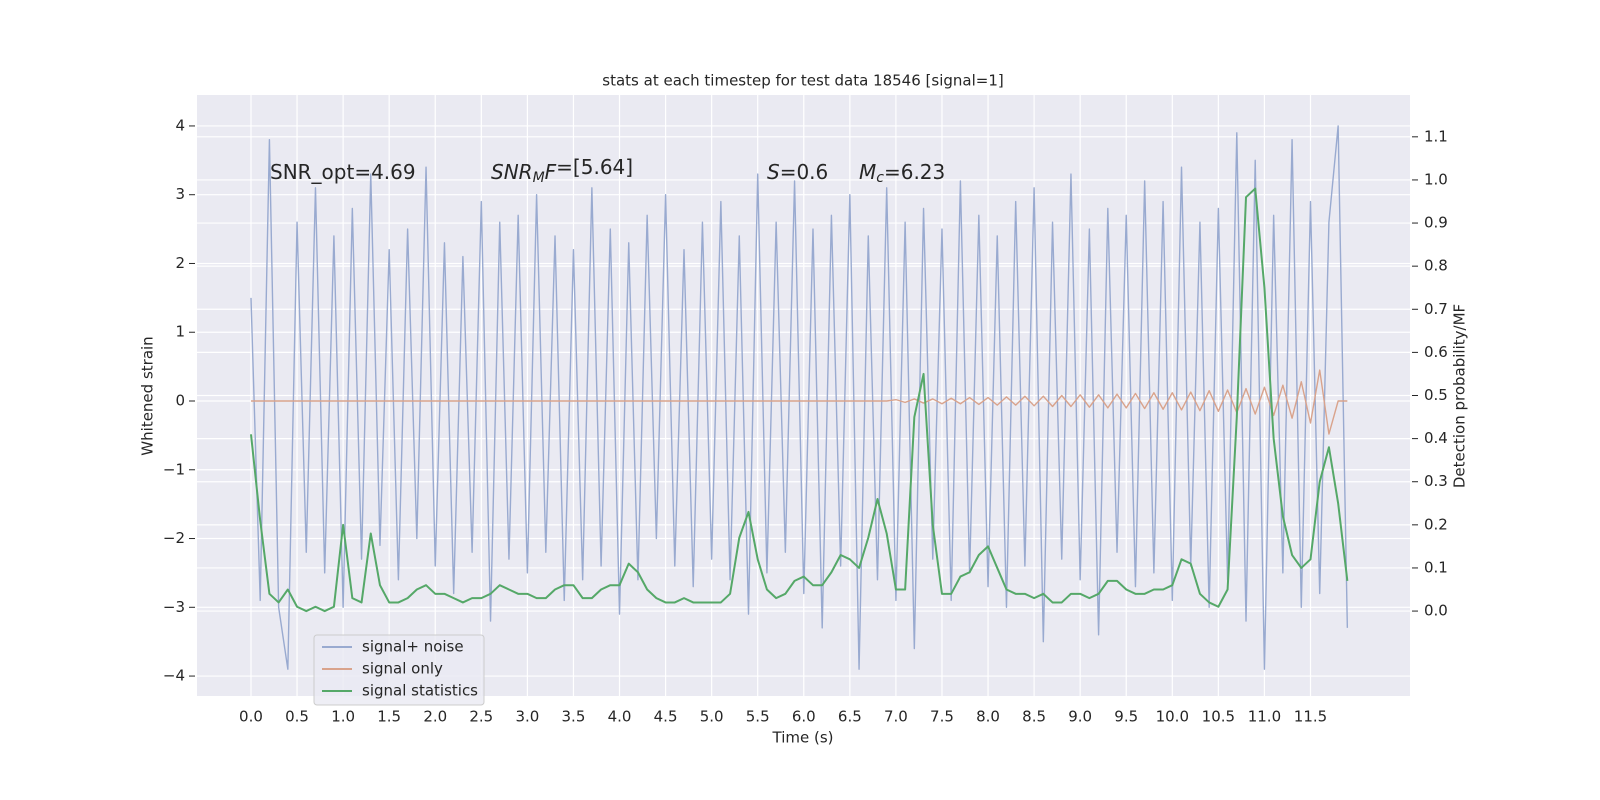 This screenshot has height=800, width=1600. Describe the element at coordinates (773, 172) in the screenshot. I see `annotation-part: S` at that location.